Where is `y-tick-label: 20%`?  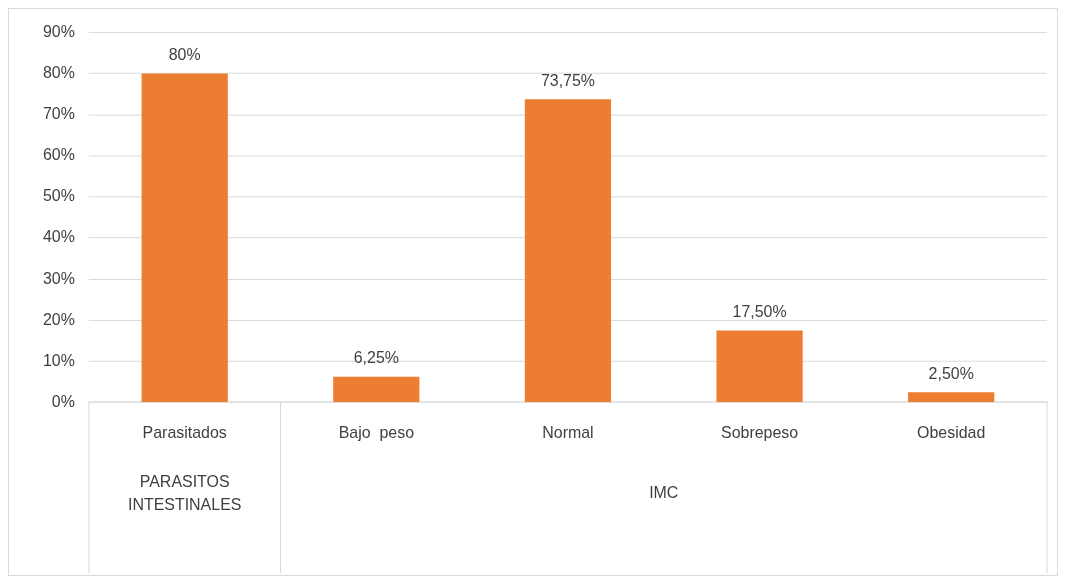 y-tick-label: 20% is located at coordinates (58, 319).